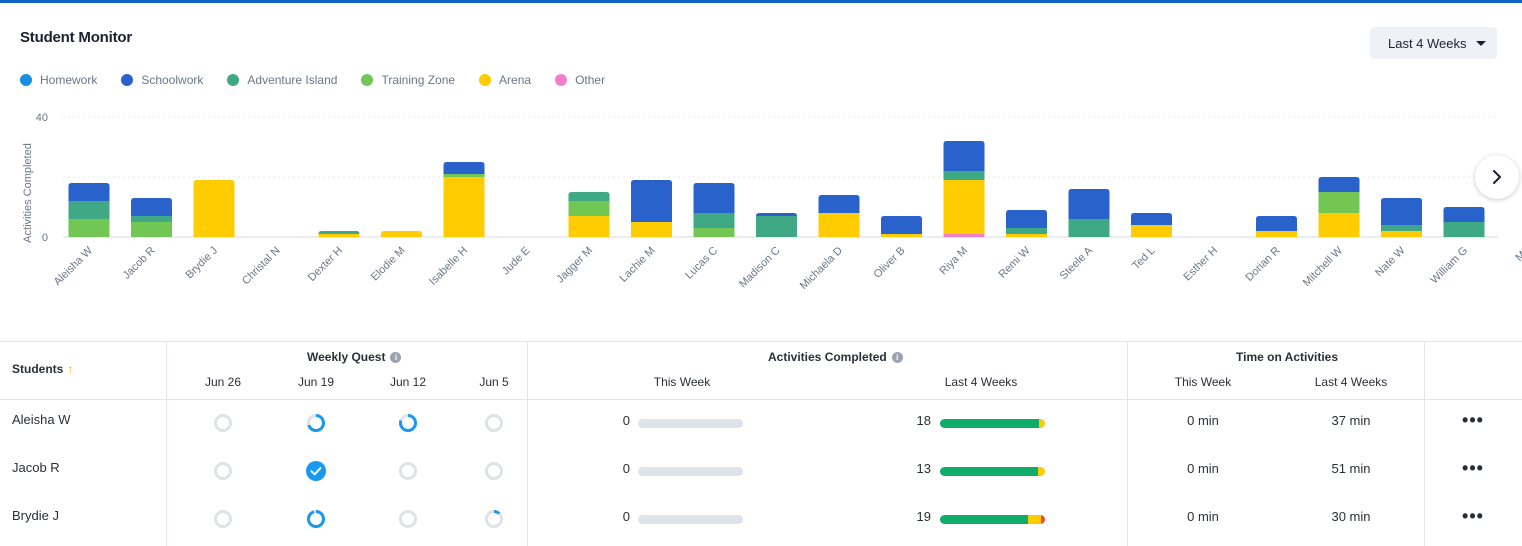  I want to click on bar-segment-other, so click(964, 235).